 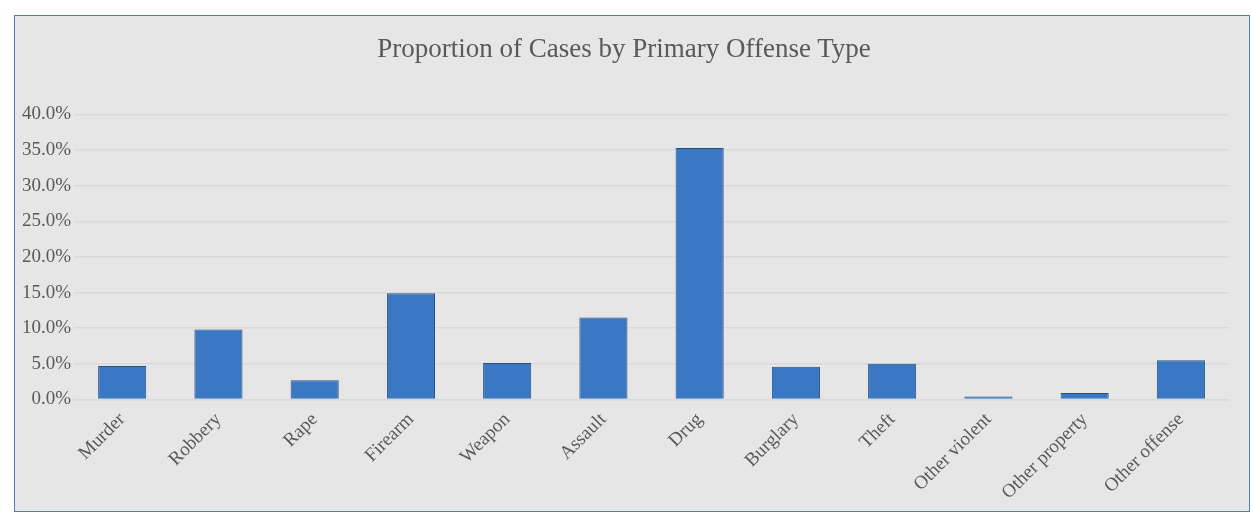 What do you see at coordinates (47, 184) in the screenshot?
I see `y-tick-label: 30.0%` at bounding box center [47, 184].